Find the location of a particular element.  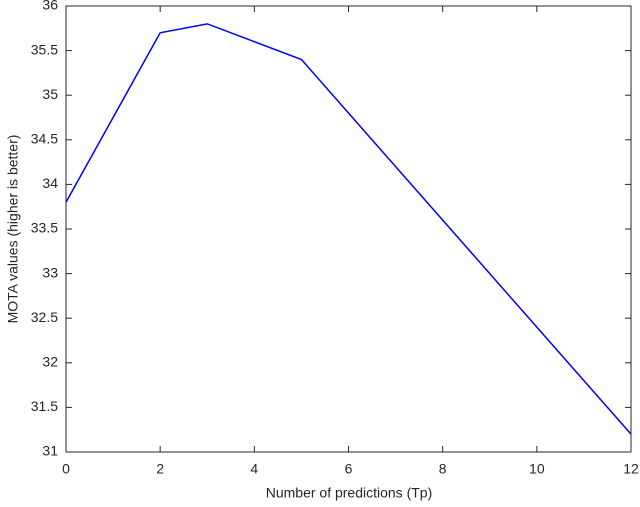

y-tick-label: 31 is located at coordinates (50, 451).